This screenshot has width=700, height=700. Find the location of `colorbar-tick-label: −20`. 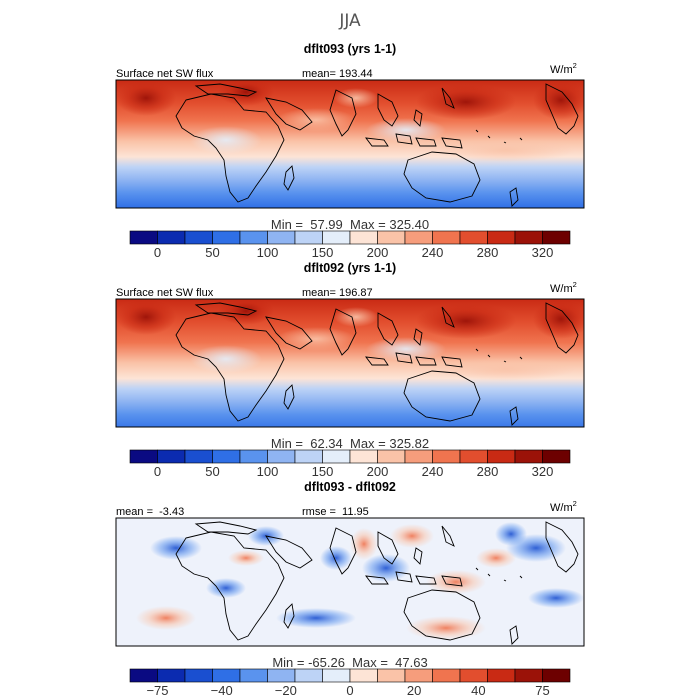

colorbar-tick-label: −20 is located at coordinates (286, 690).